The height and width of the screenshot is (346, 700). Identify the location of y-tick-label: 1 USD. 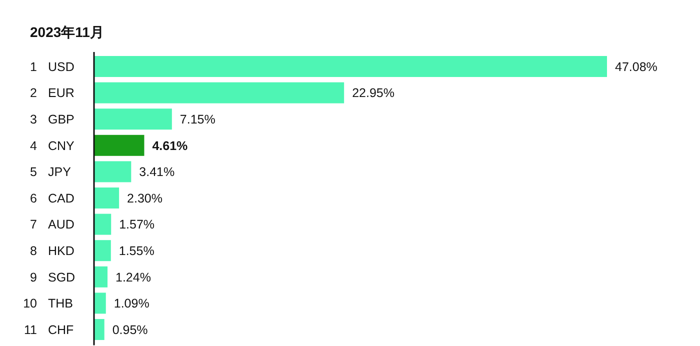
(52, 67).